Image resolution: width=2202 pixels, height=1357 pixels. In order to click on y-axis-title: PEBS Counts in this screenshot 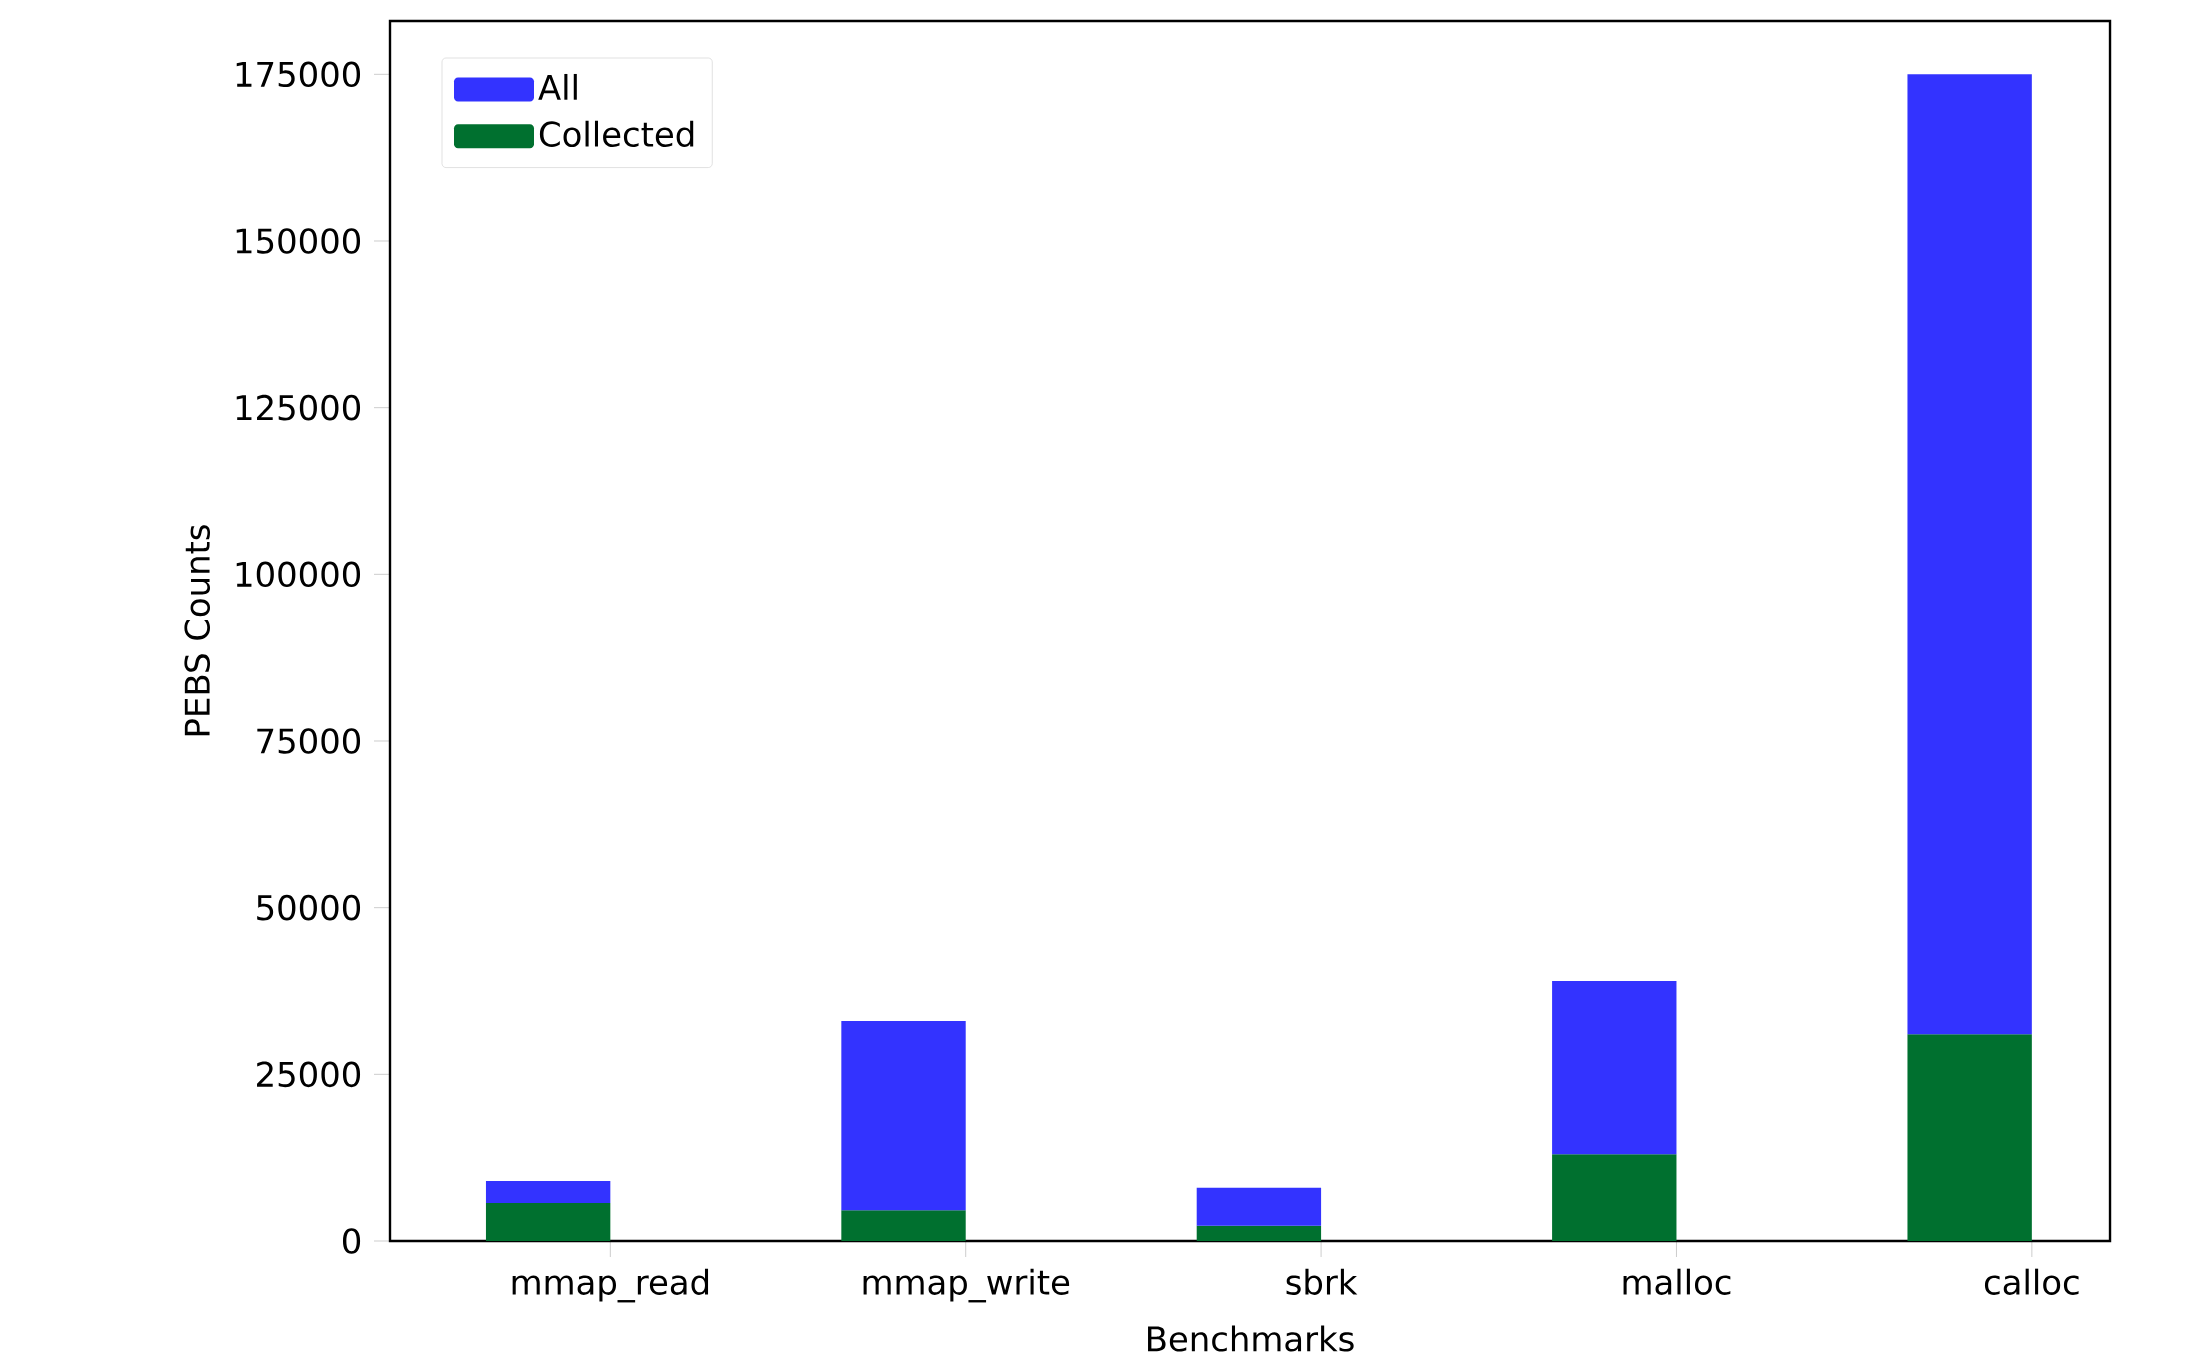, I will do `click(197, 630)`.